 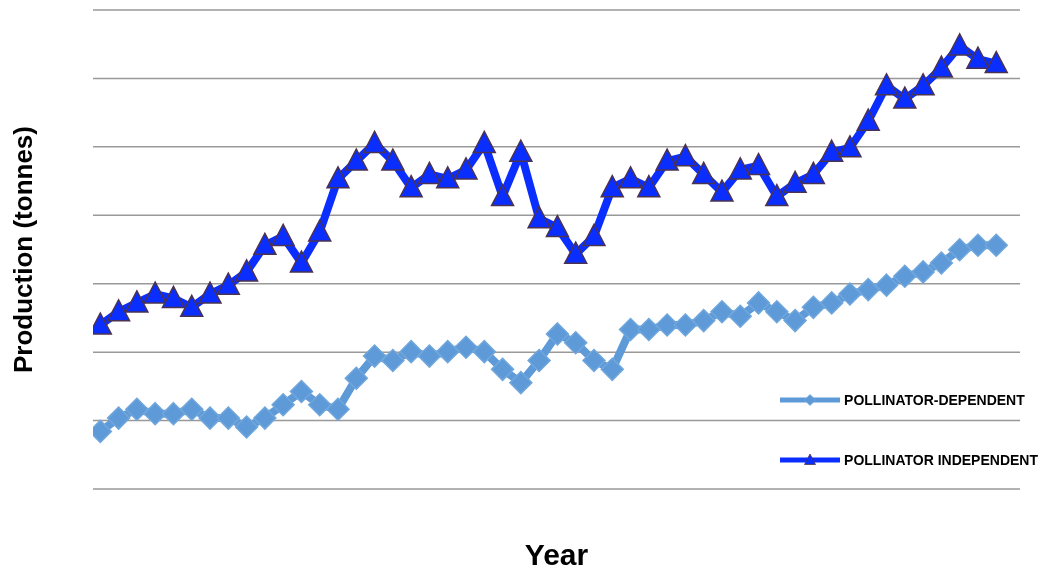 I want to click on legend-label: POLLINATOR INDEPENDENT, so click(x=941, y=460).